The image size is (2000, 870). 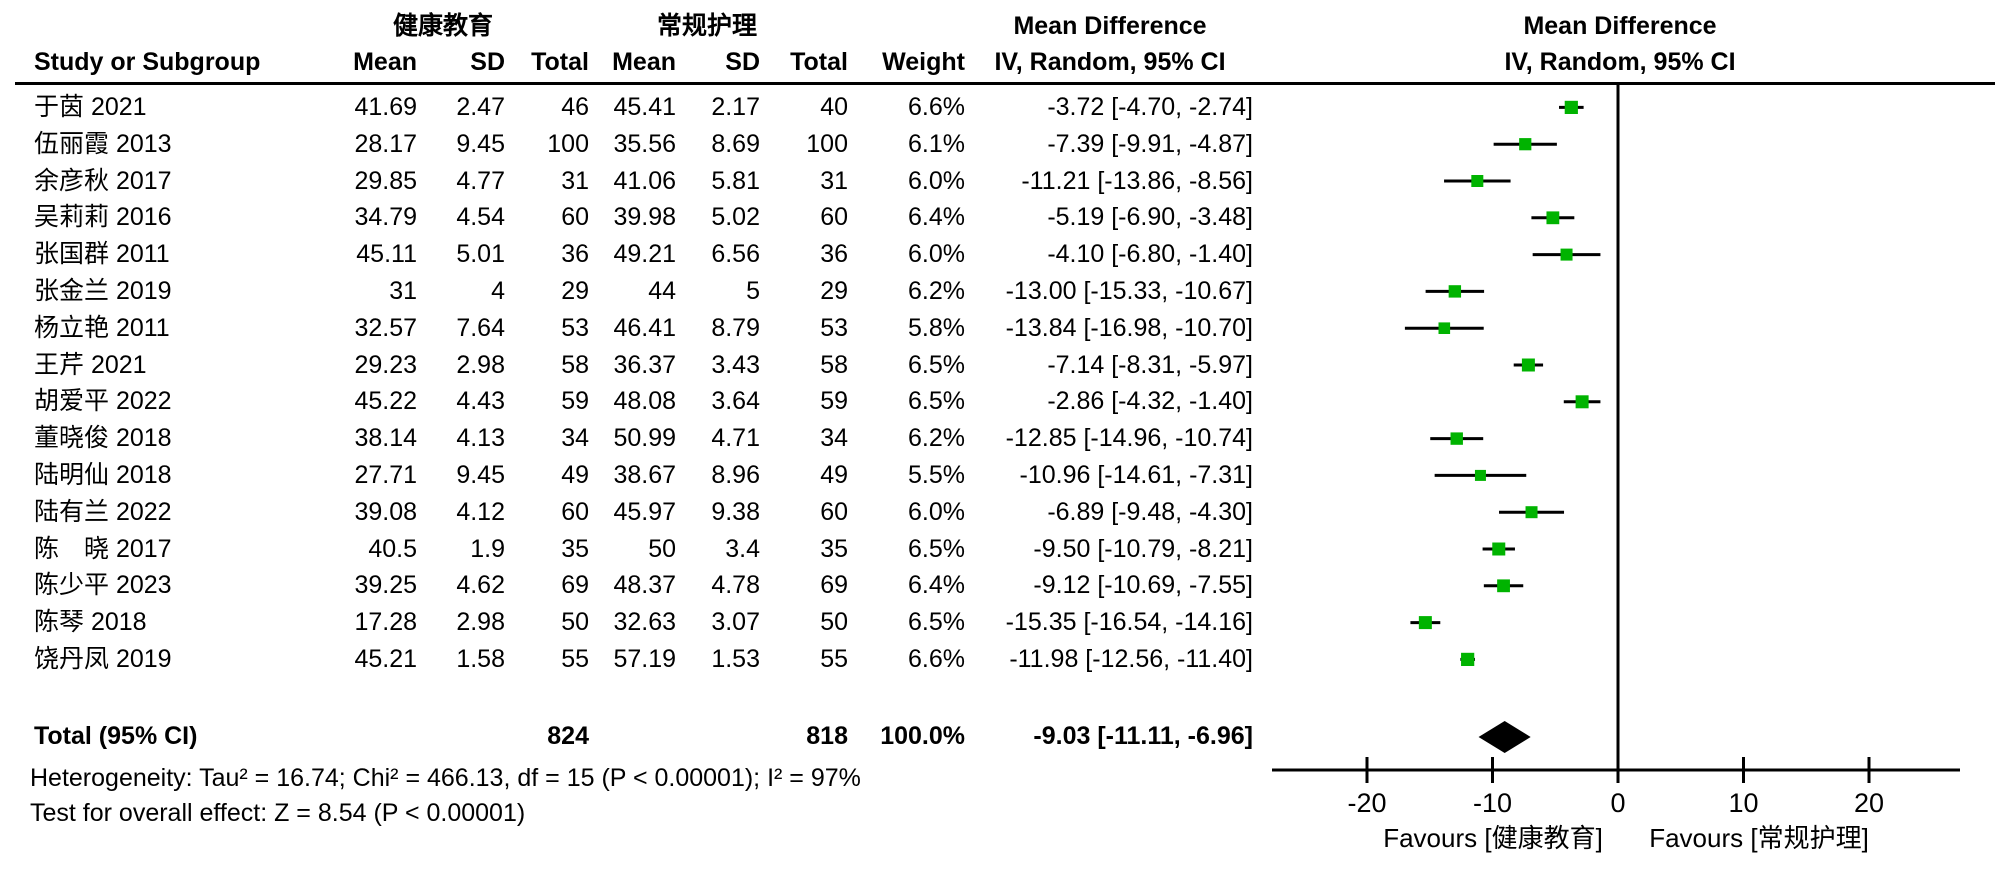 What do you see at coordinates (480, 401) in the screenshot?
I see `sd1-value: 4.43` at bounding box center [480, 401].